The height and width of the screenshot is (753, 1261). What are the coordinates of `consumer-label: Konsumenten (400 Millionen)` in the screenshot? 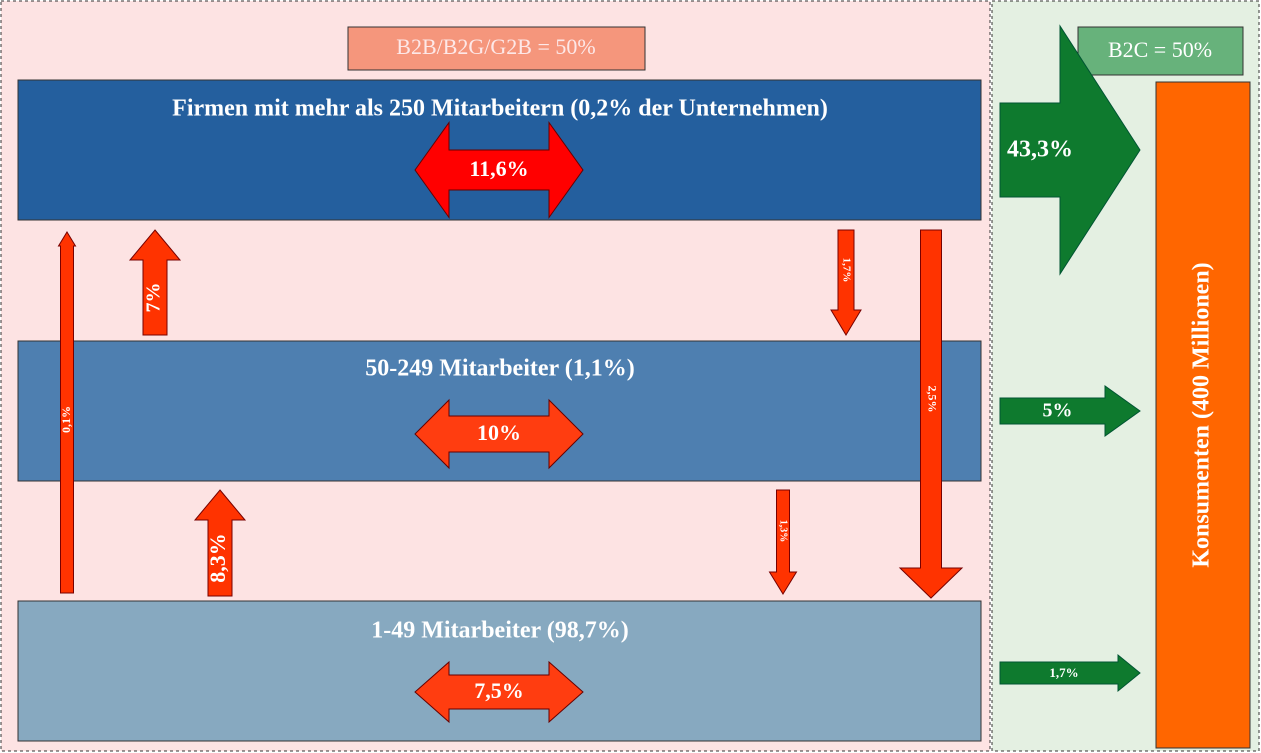 It's located at (1202, 414).